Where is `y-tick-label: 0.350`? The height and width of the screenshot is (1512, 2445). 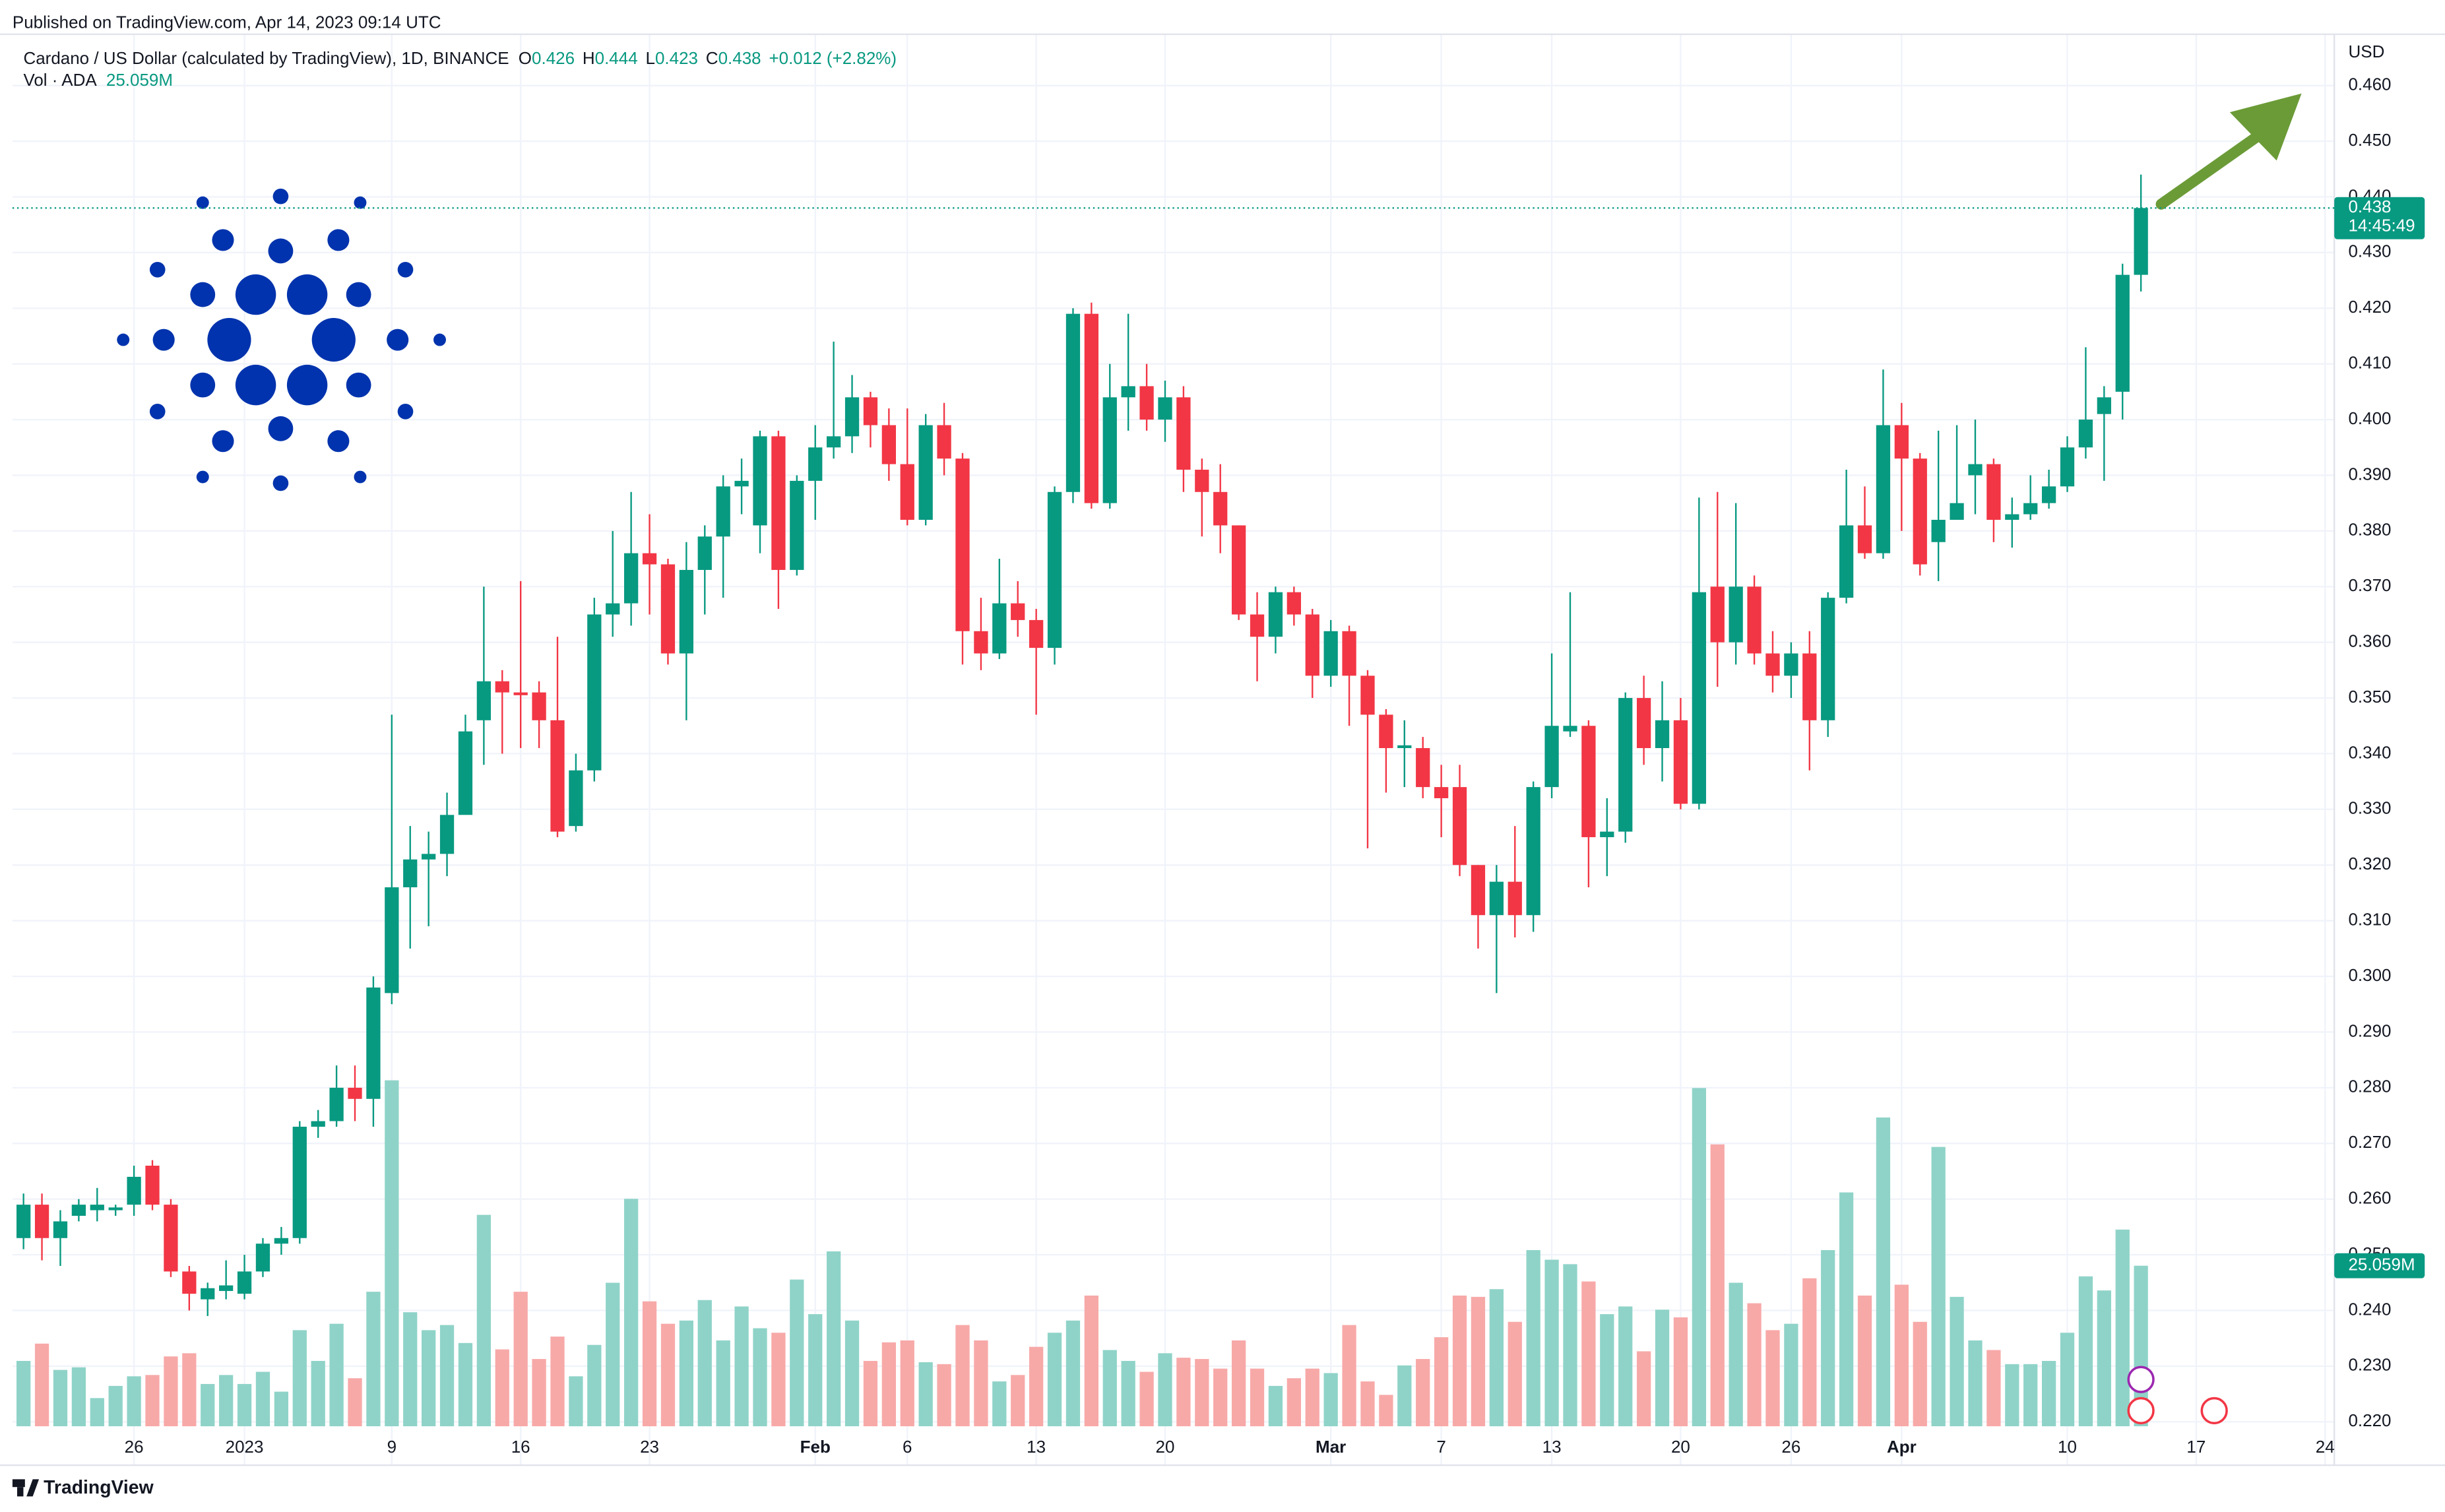 y-tick-label: 0.350 is located at coordinates (2369, 697).